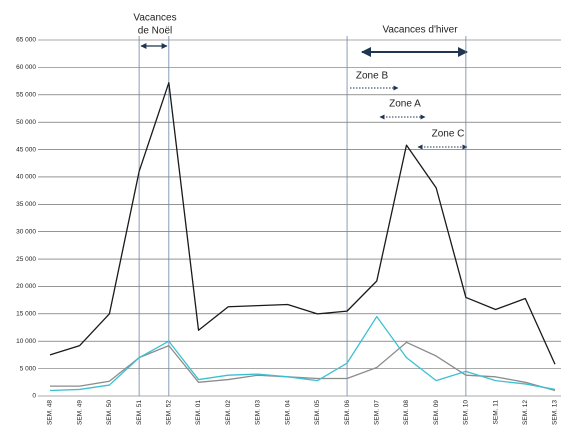  Describe the element at coordinates (26, 94) in the screenshot. I see `y-tick-label: 55 000` at that location.